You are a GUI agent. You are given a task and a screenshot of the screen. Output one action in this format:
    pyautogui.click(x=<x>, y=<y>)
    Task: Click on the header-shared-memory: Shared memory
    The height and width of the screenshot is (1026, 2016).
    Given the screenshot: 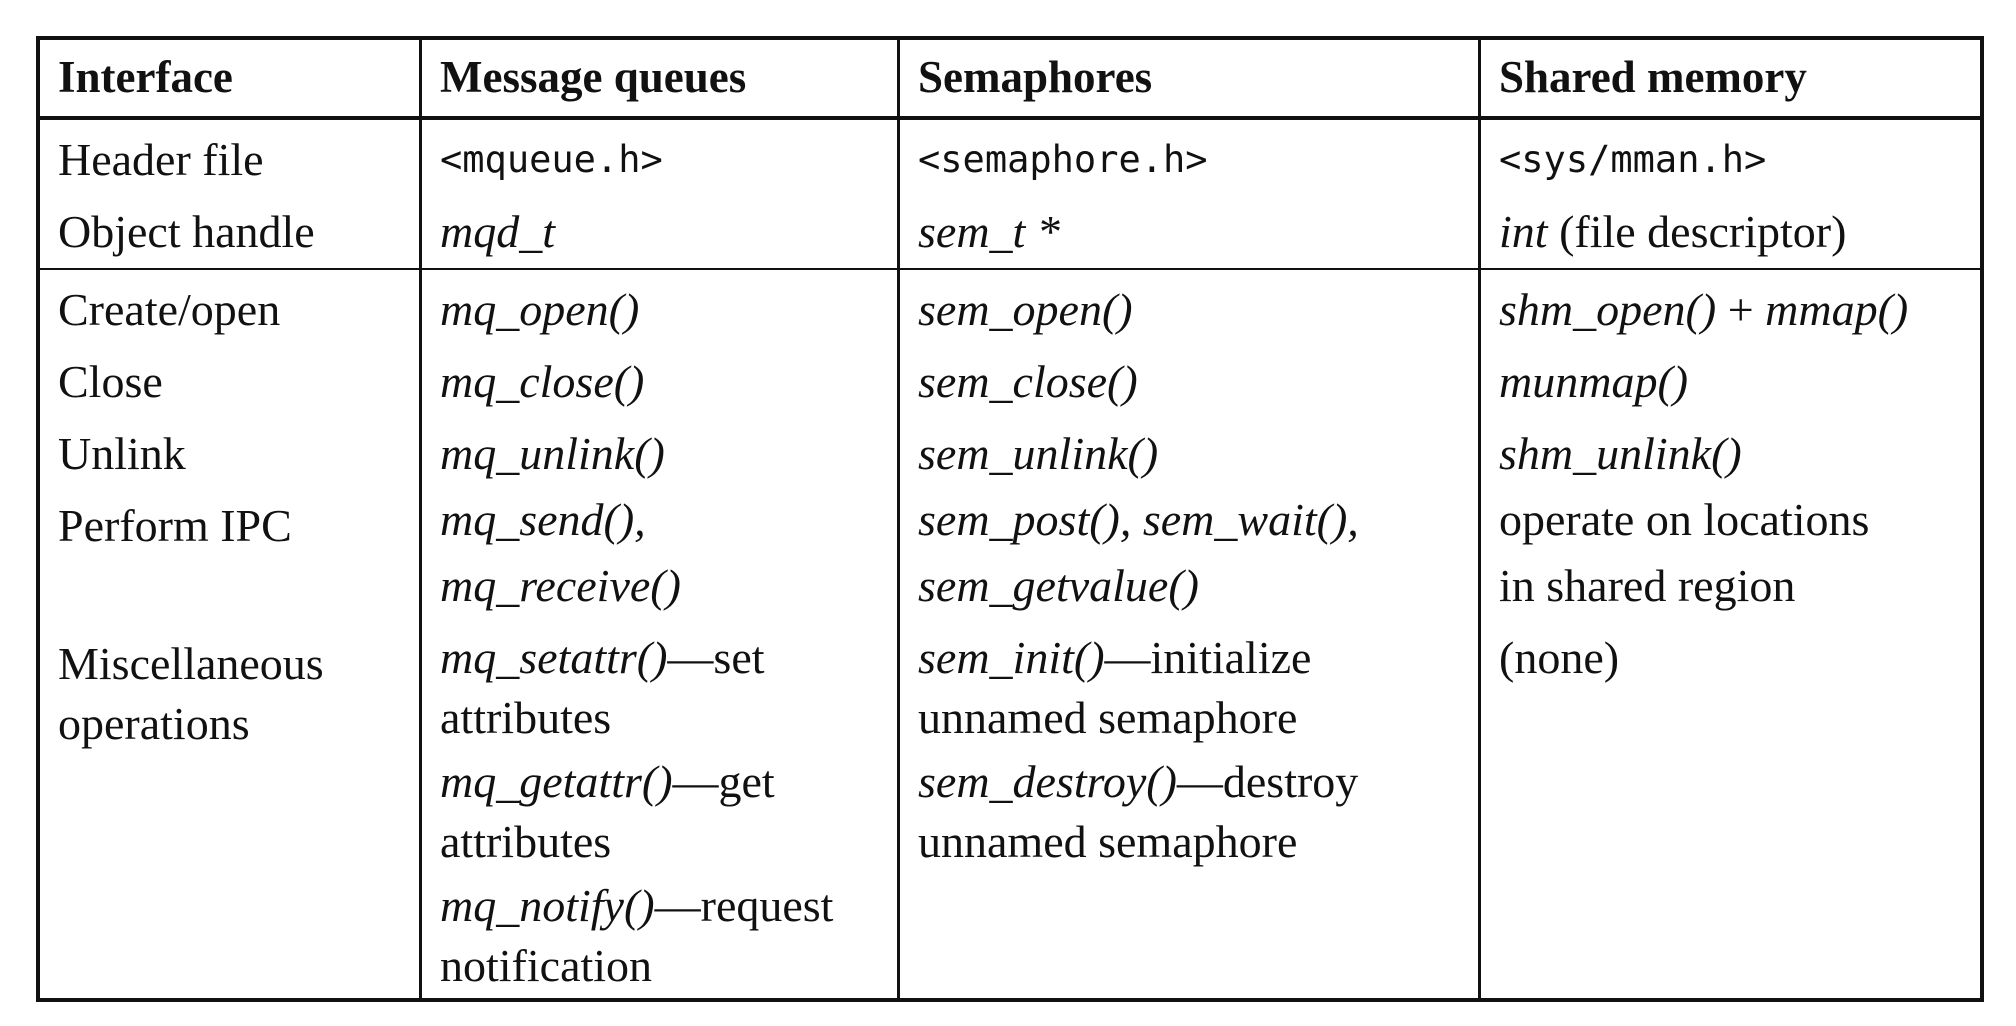 What is the action you would take?
    pyautogui.click(x=1732, y=80)
    